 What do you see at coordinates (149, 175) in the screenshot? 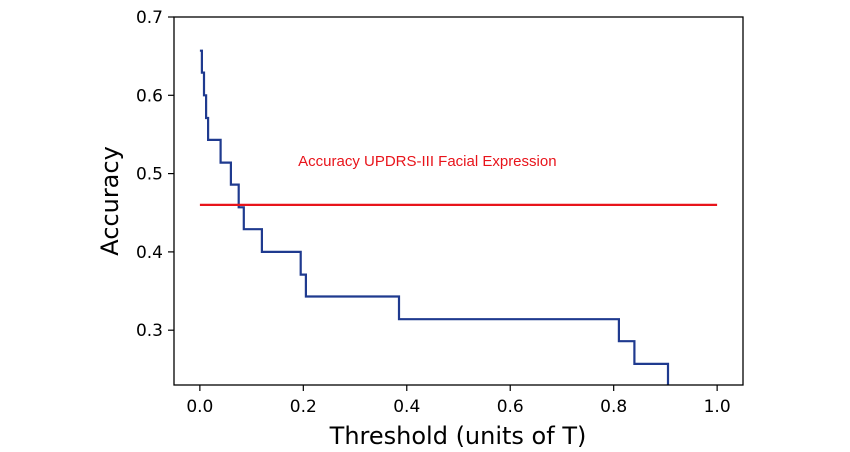
I see `y-tick-label: 0.5` at bounding box center [149, 175].